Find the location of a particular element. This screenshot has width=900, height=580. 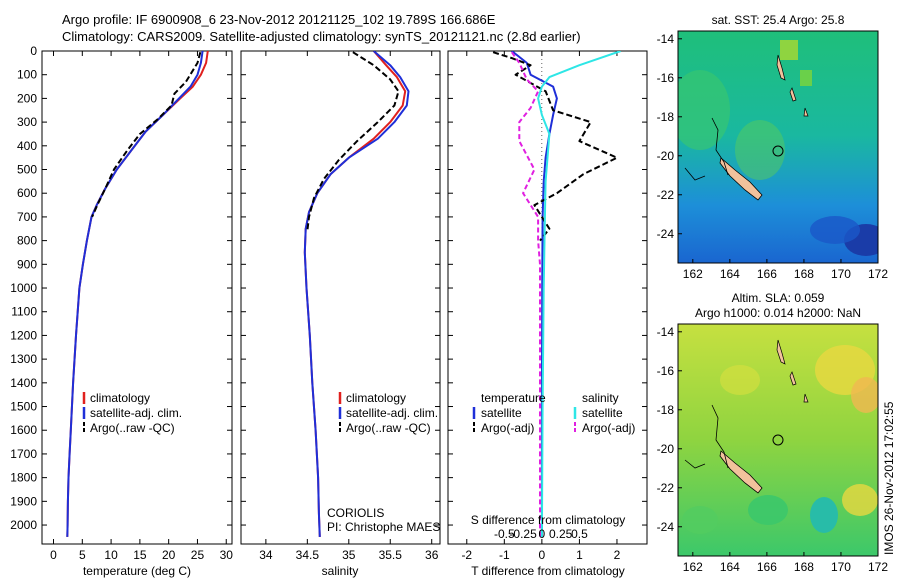

x-tick-label: -1 is located at coordinates (504, 555).